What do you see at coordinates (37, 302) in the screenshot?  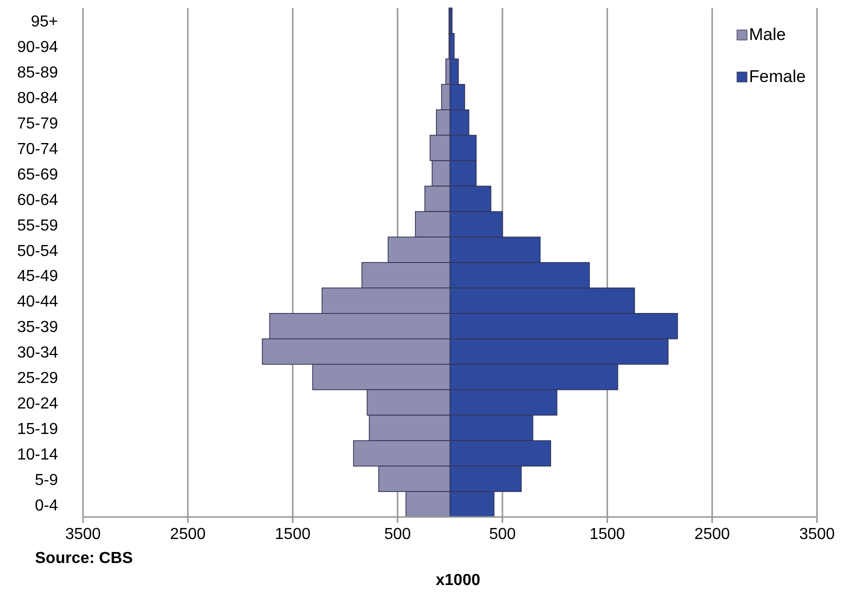 I see `y-tick-label: 40-44` at bounding box center [37, 302].